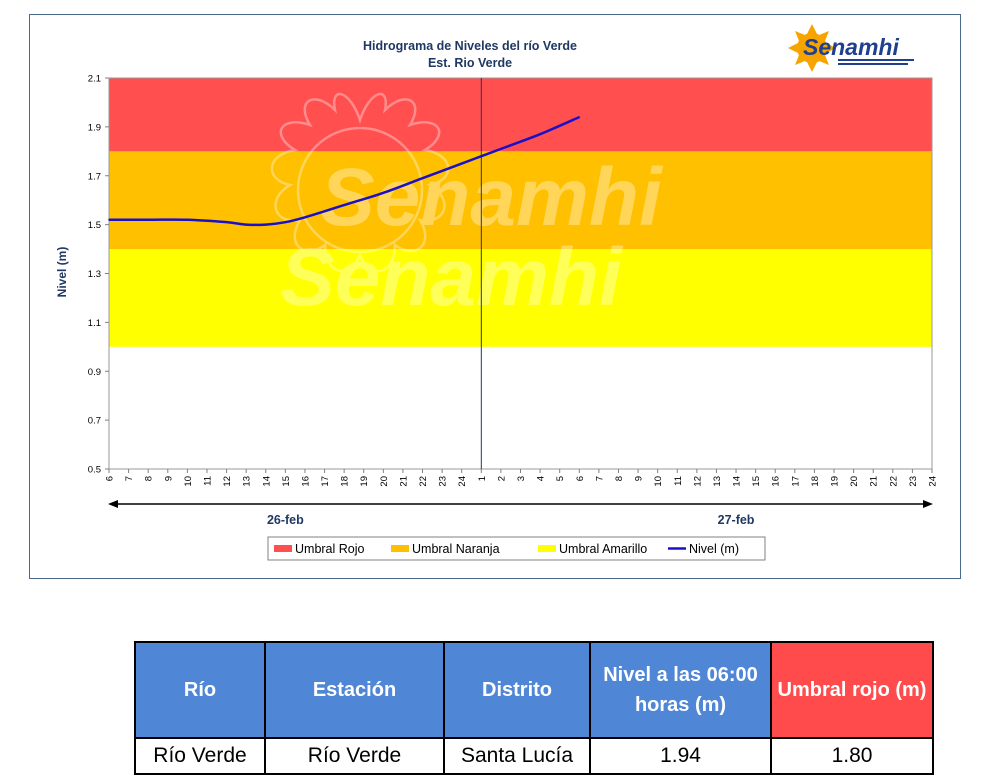 The width and height of the screenshot is (997, 784). I want to click on header-distrito: Distrito, so click(517, 690).